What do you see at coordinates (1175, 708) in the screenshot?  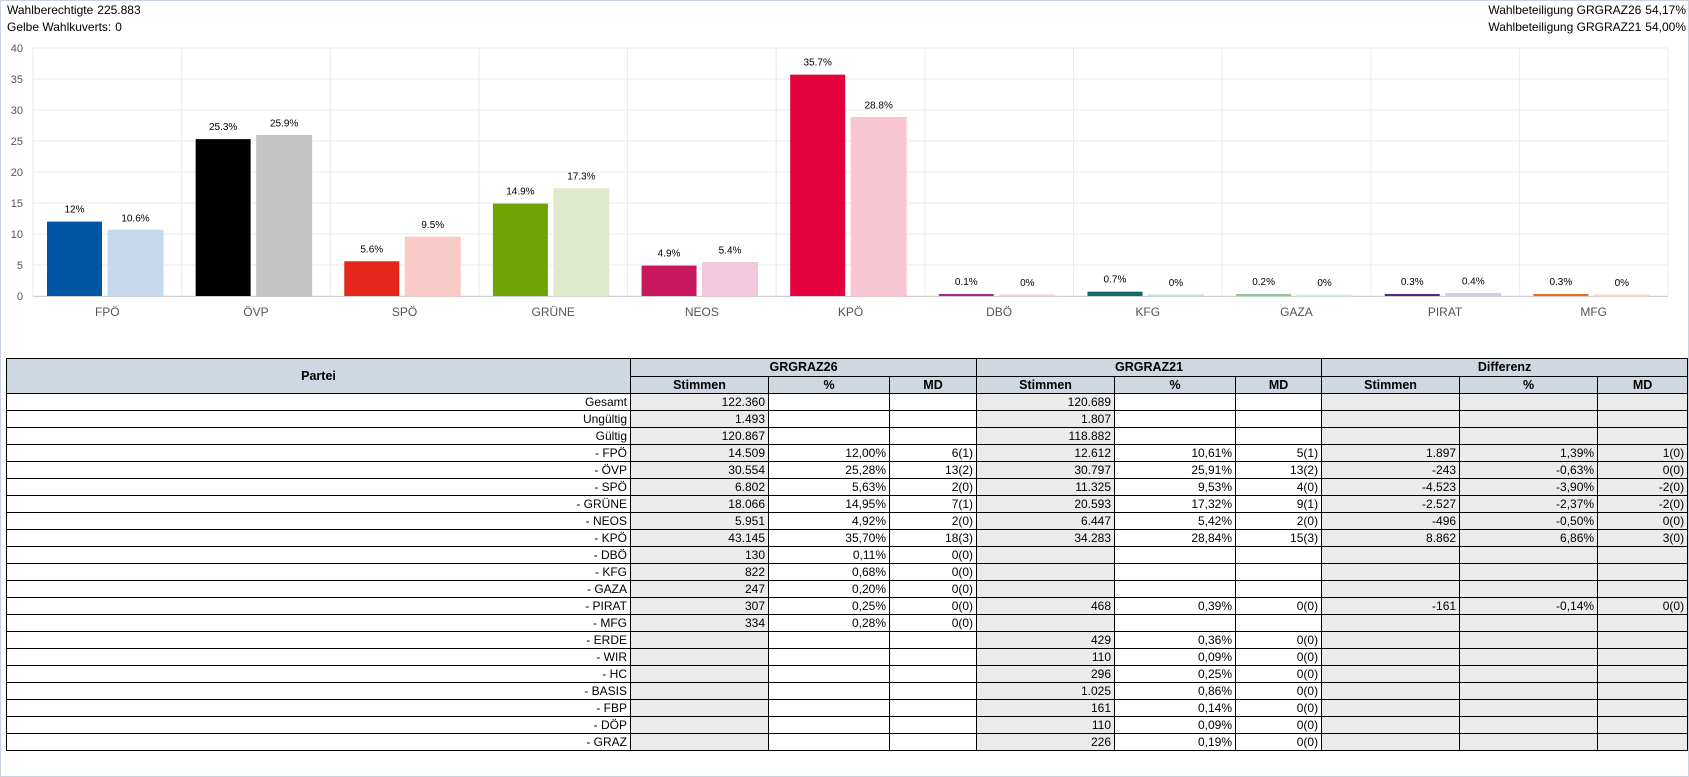 I see `percent21-cell: 0,14%` at bounding box center [1175, 708].